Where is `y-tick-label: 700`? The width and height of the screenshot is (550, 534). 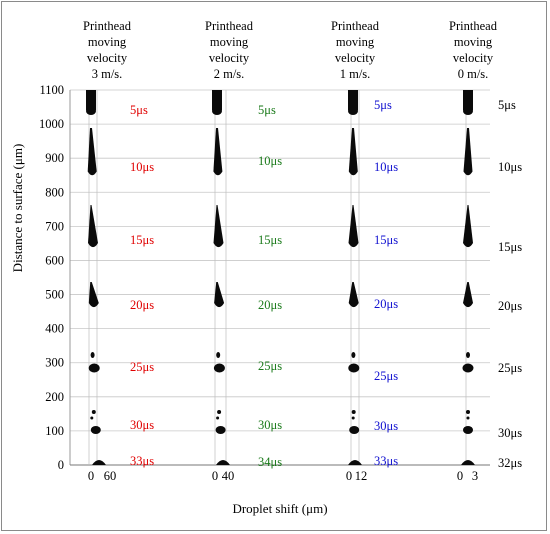
y-tick-label: 700 is located at coordinates (54, 226).